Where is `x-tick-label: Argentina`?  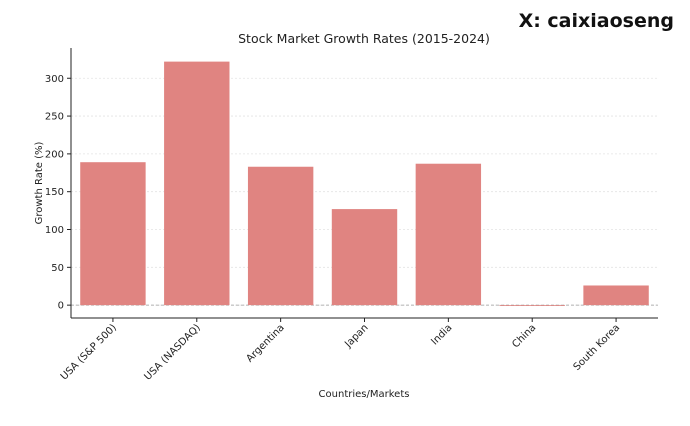 x-tick-label: Argentina is located at coordinates (265, 343).